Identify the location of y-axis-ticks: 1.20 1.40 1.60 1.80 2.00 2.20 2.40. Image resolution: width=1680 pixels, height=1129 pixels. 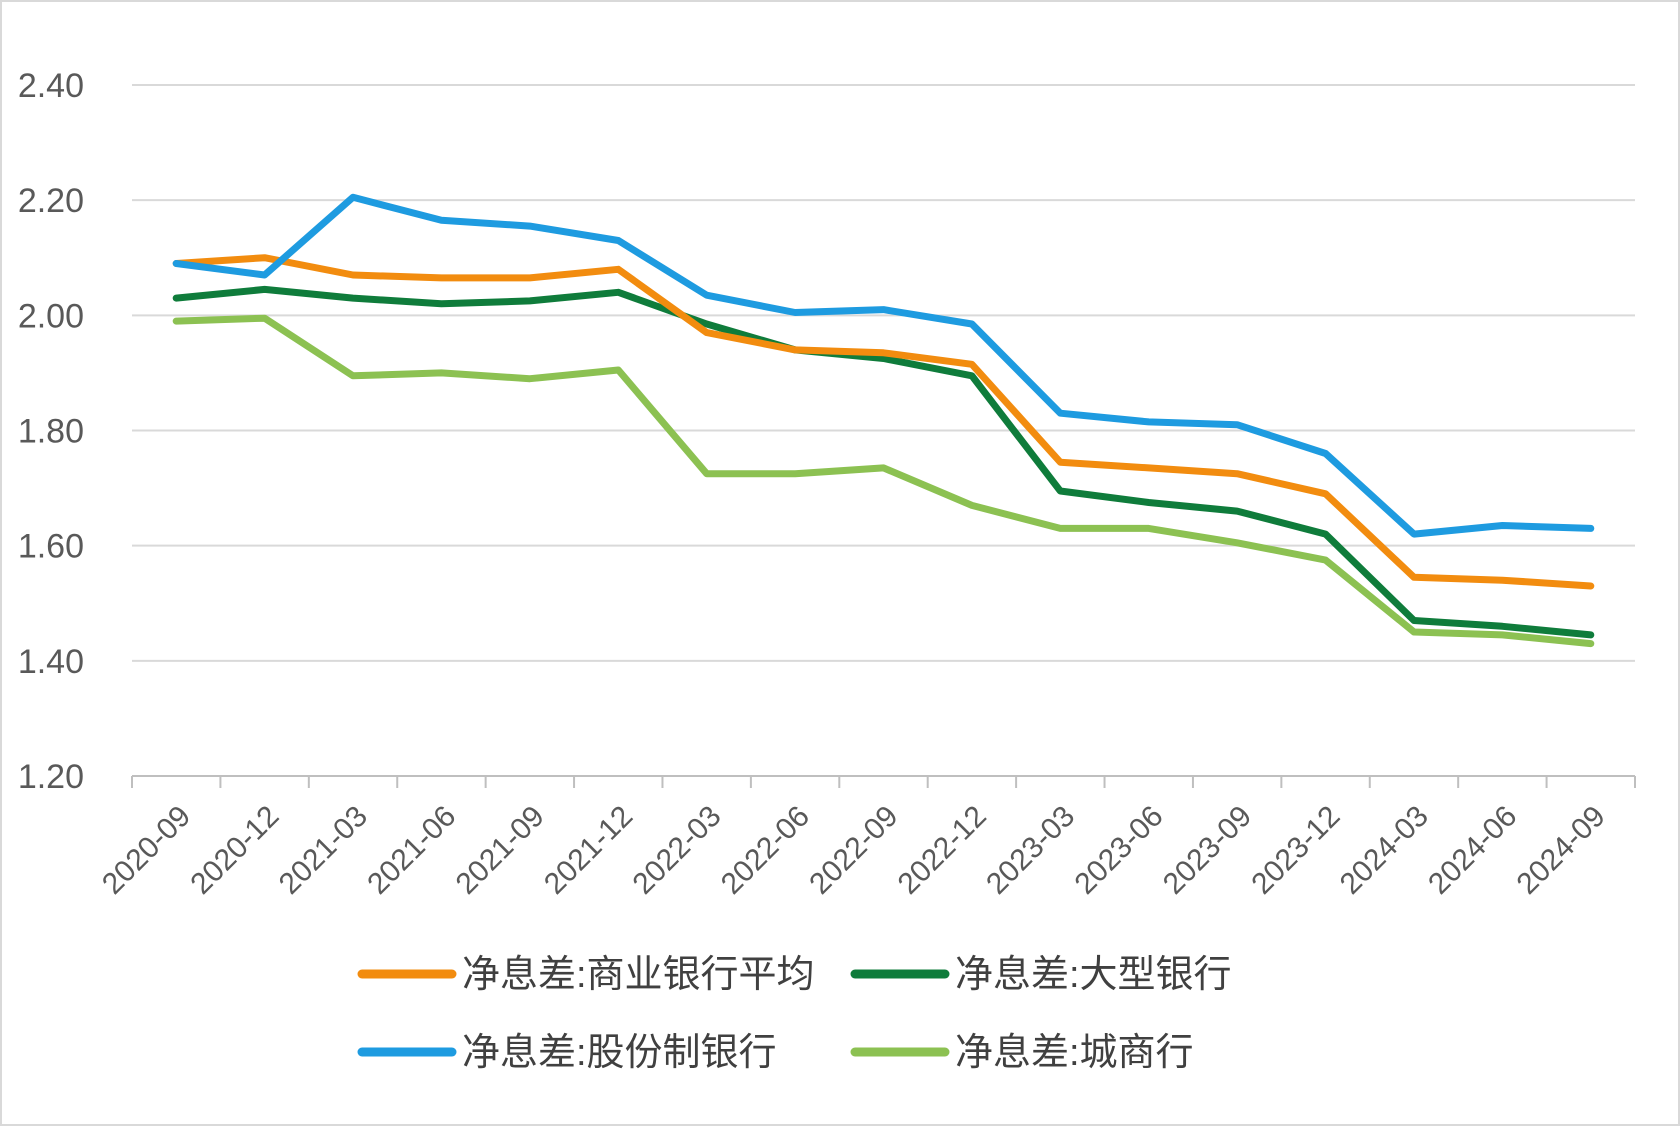
(51, 431).